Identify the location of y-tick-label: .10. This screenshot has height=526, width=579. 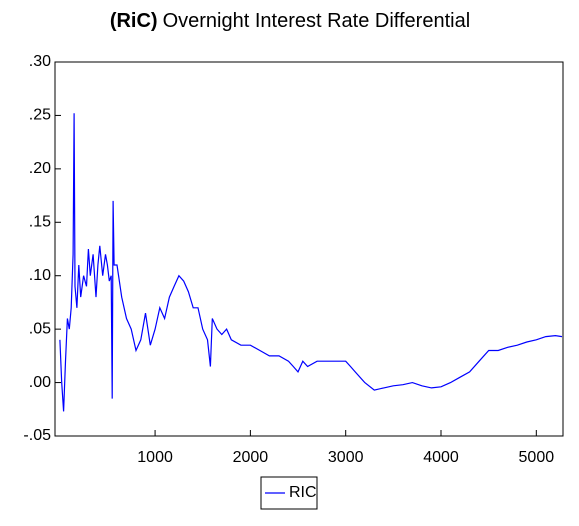
(40, 275).